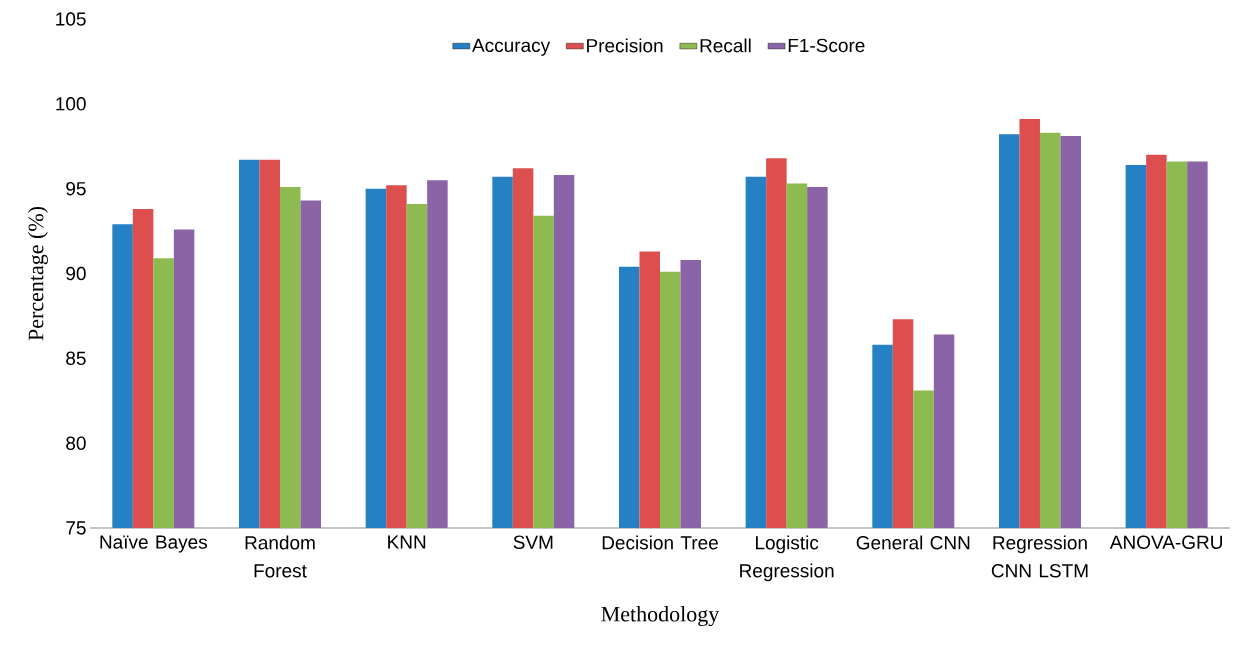  What do you see at coordinates (625, 45) in the screenshot?
I see `legend-label: Precision` at bounding box center [625, 45].